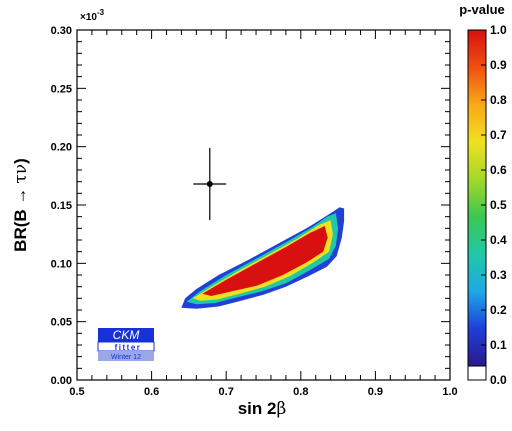 Image resolution: width=512 pixels, height=431 pixels. What do you see at coordinates (61, 31) in the screenshot?
I see `y-tick-label: 0.30` at bounding box center [61, 31].